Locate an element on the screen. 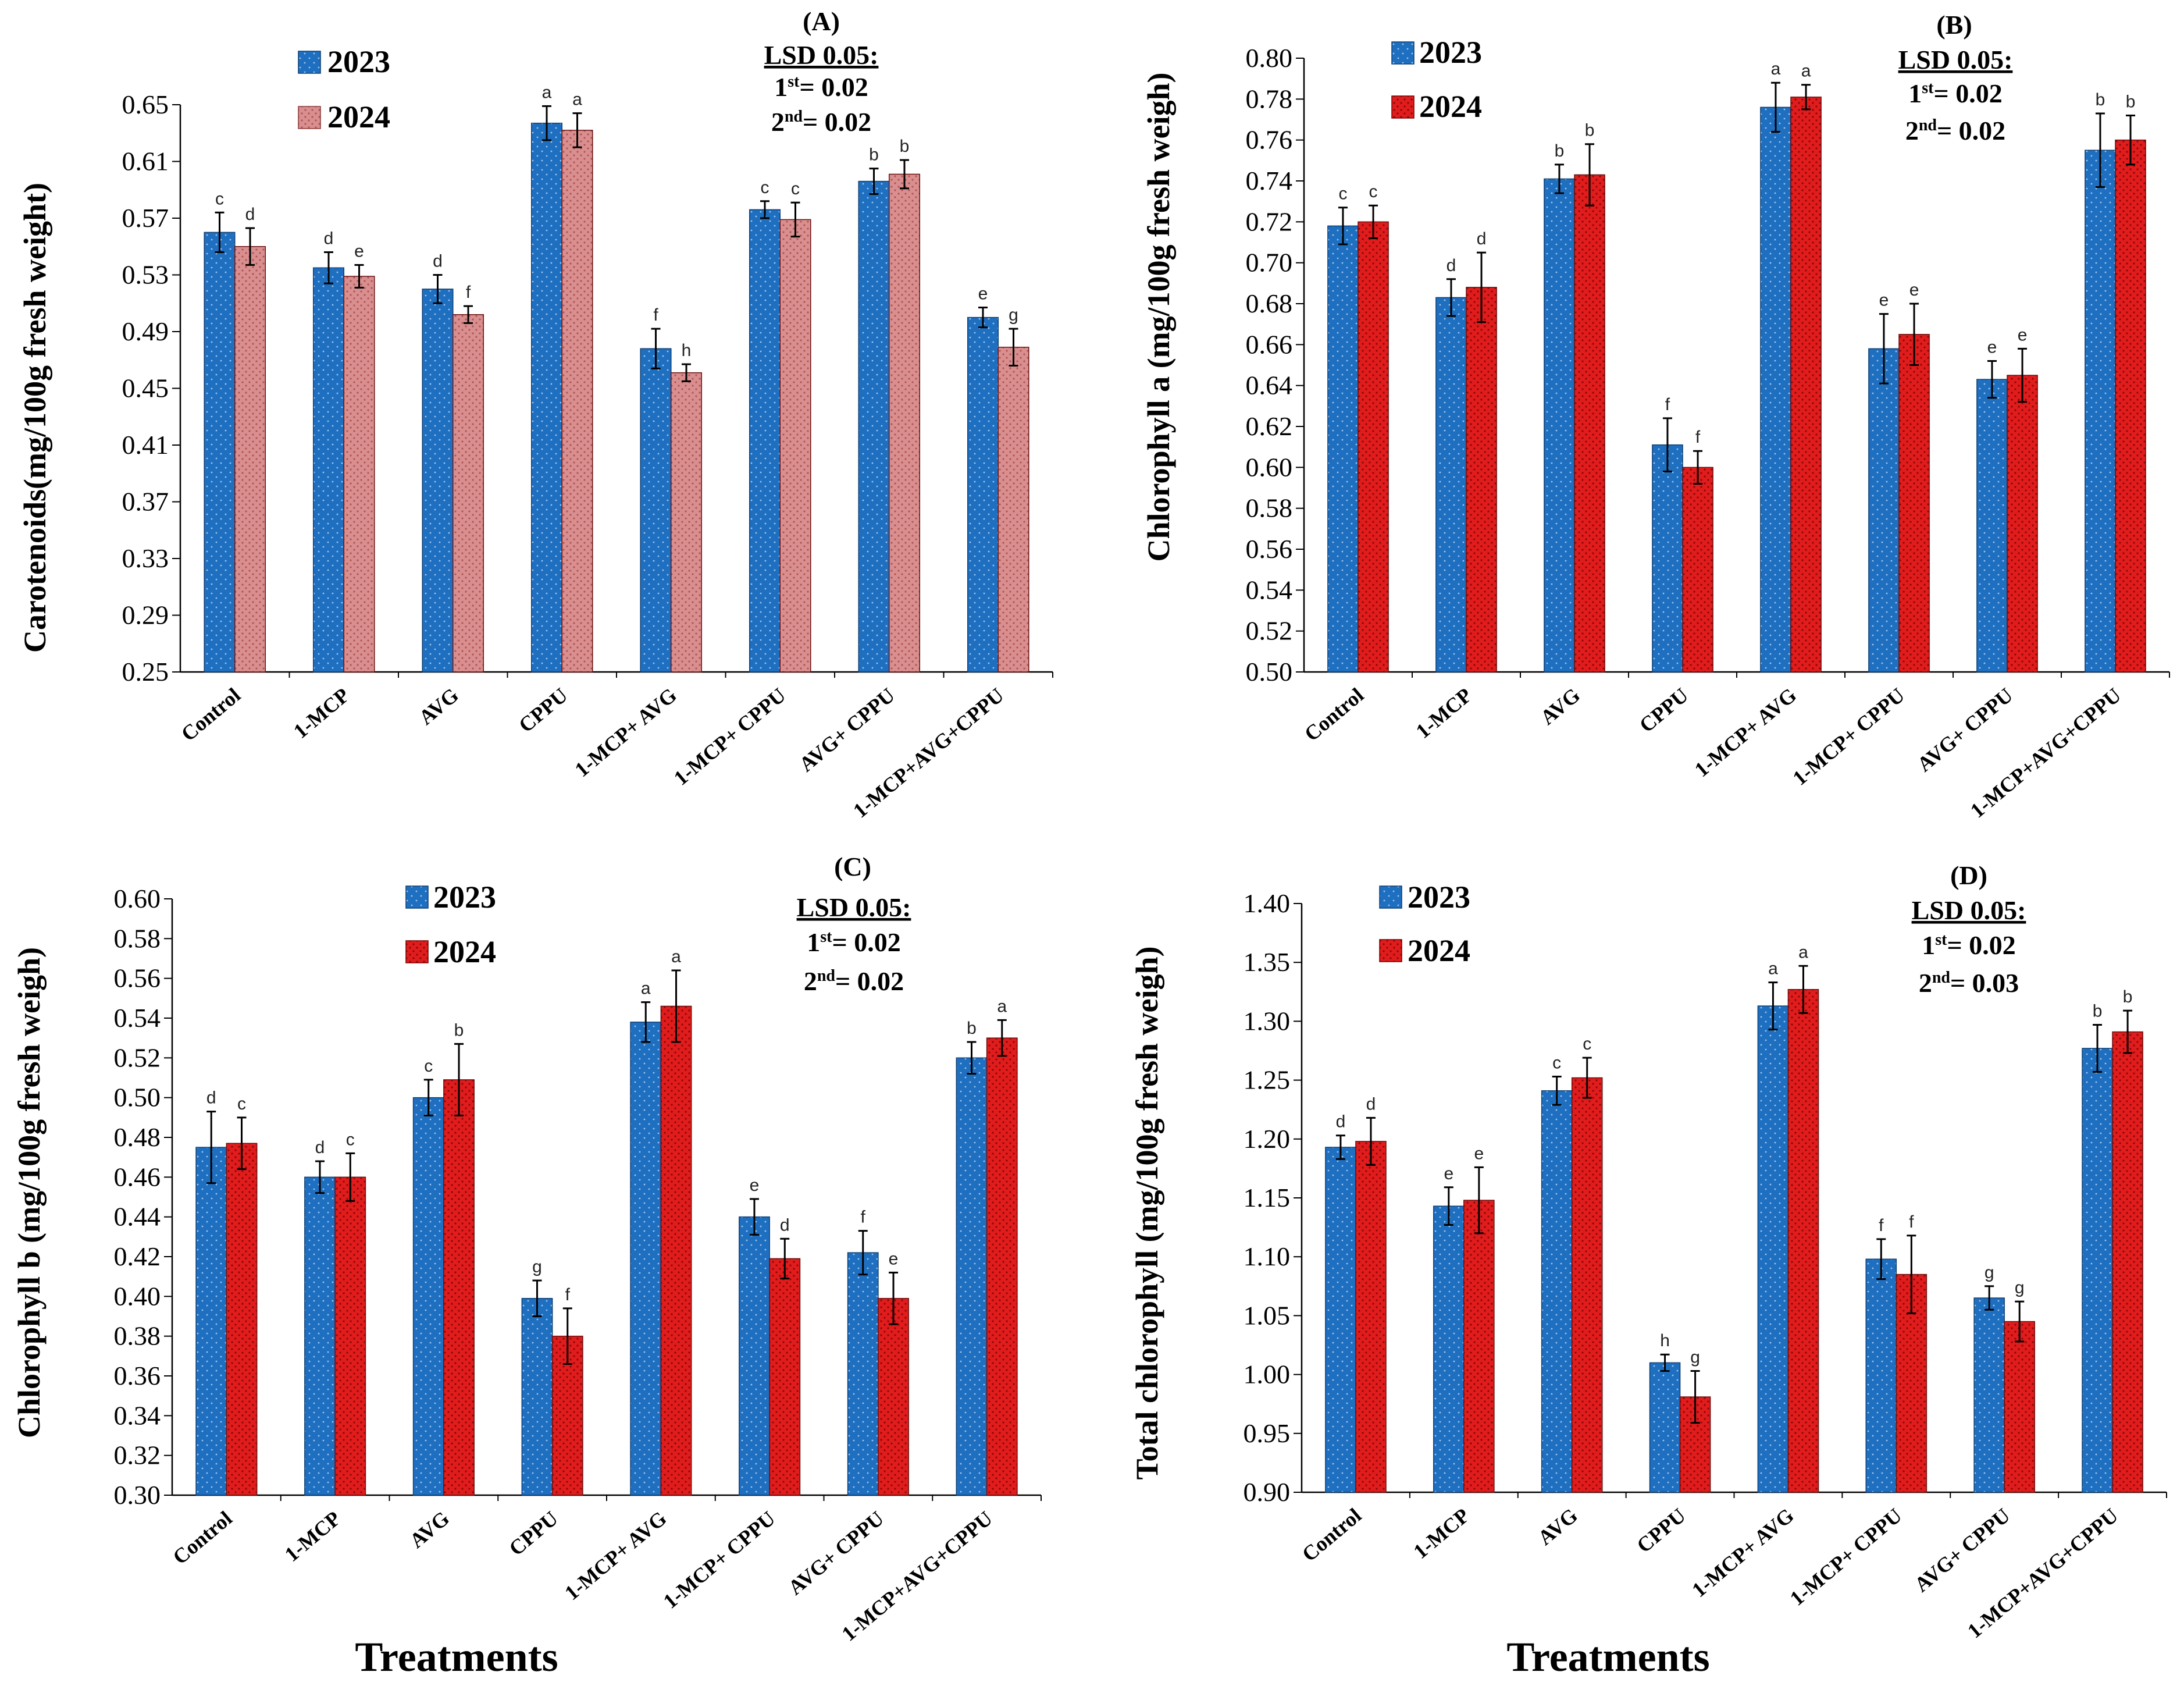 The height and width of the screenshot is (1686, 2184). y-tick-label: 0.37 is located at coordinates (145, 502).